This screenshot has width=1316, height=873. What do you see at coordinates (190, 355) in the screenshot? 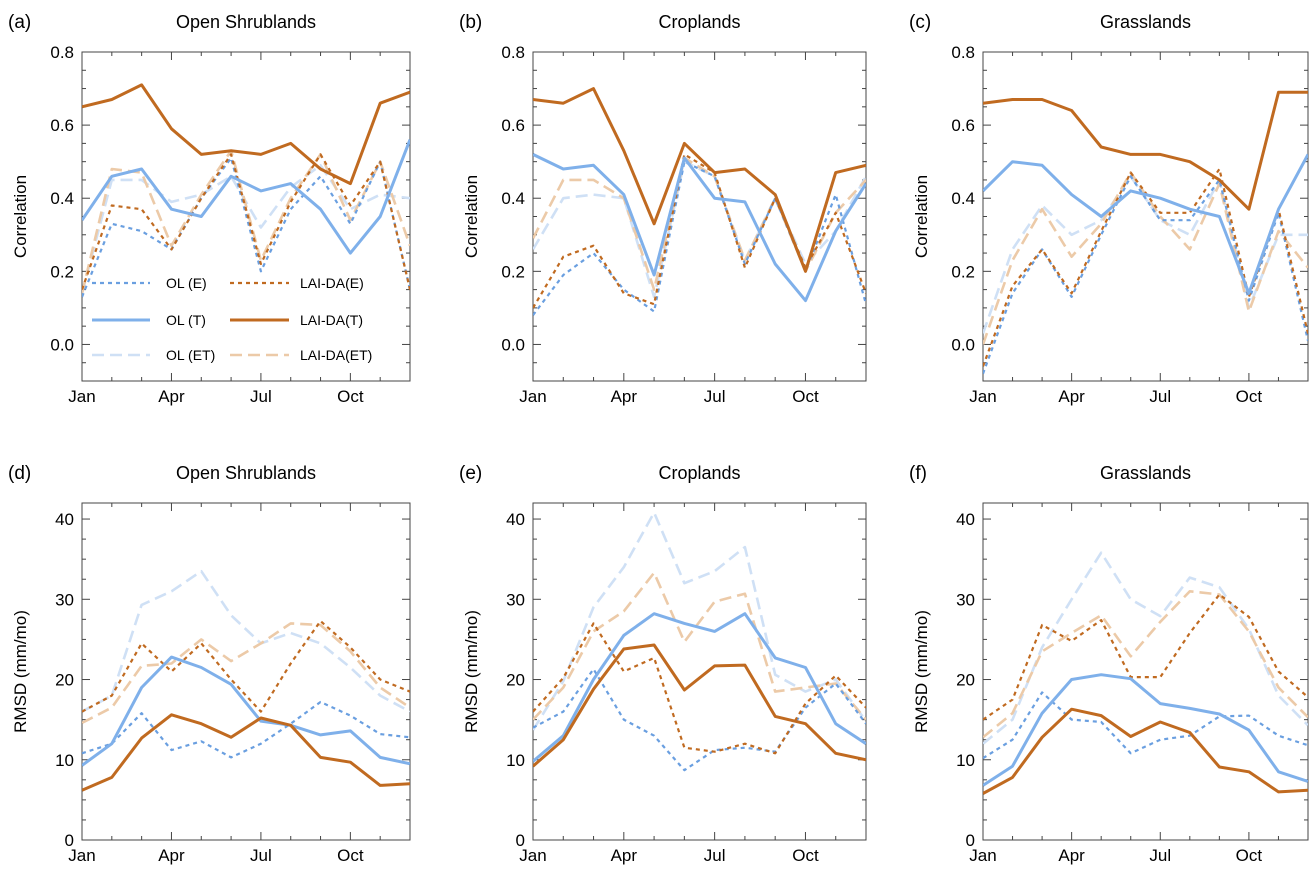
I see `legend-label: OL (ET)` at bounding box center [190, 355].